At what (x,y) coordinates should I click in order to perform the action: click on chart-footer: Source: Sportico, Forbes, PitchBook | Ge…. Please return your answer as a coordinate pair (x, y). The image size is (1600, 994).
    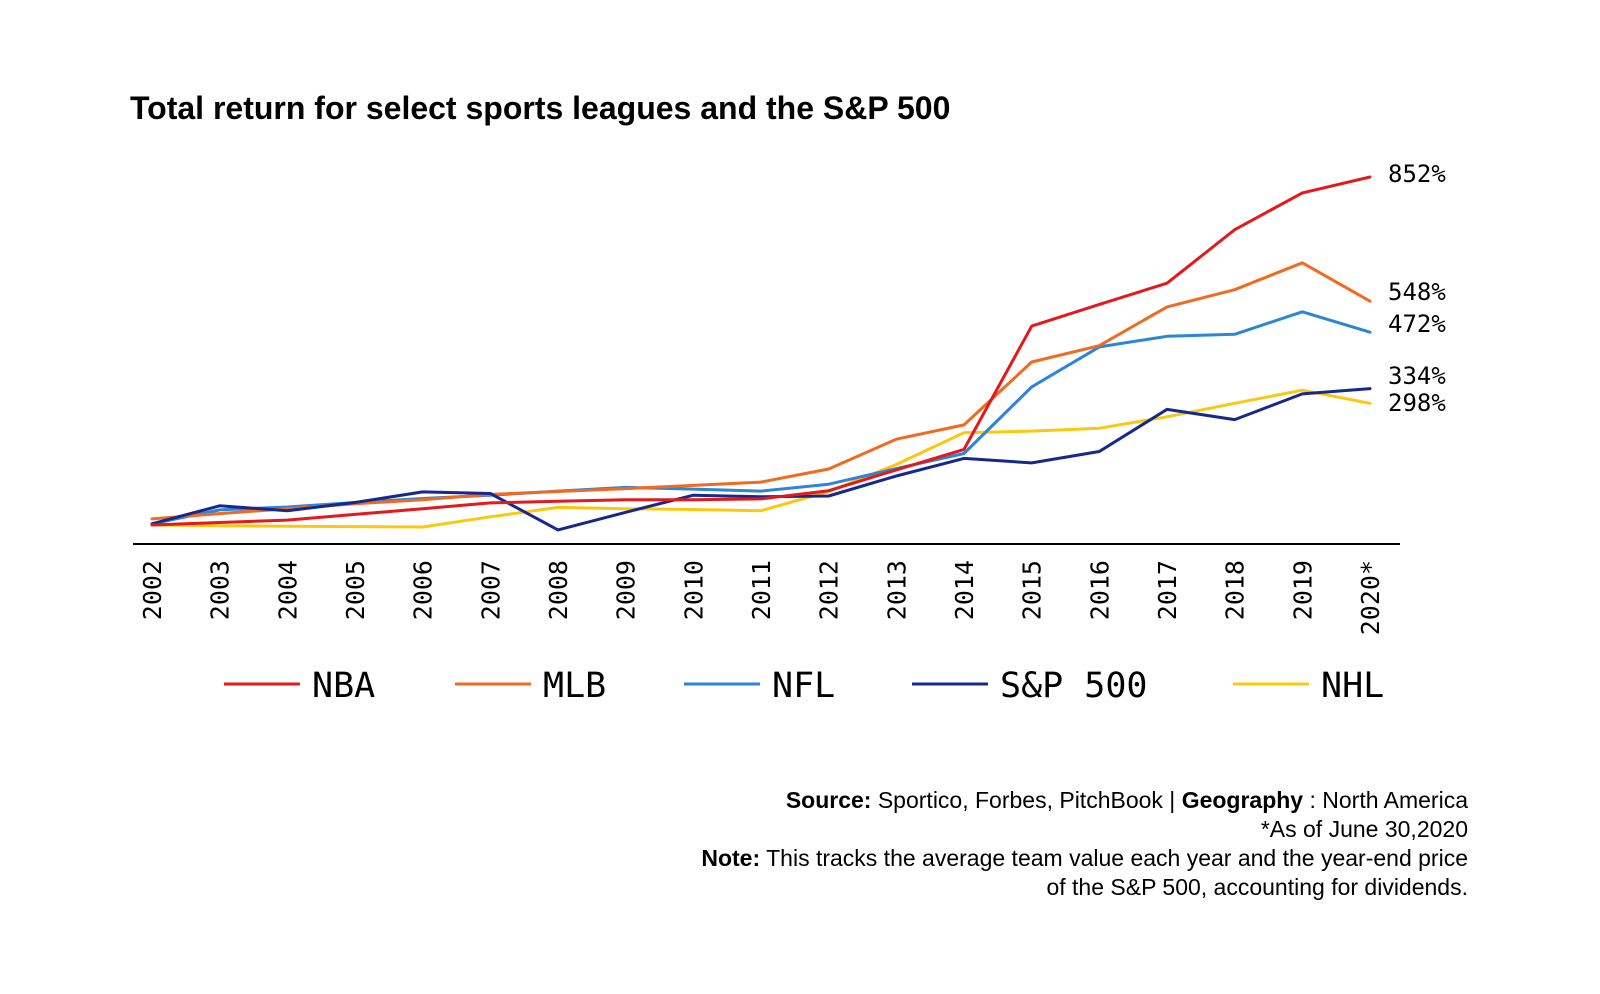
    Looking at the image, I should click on (1084, 844).